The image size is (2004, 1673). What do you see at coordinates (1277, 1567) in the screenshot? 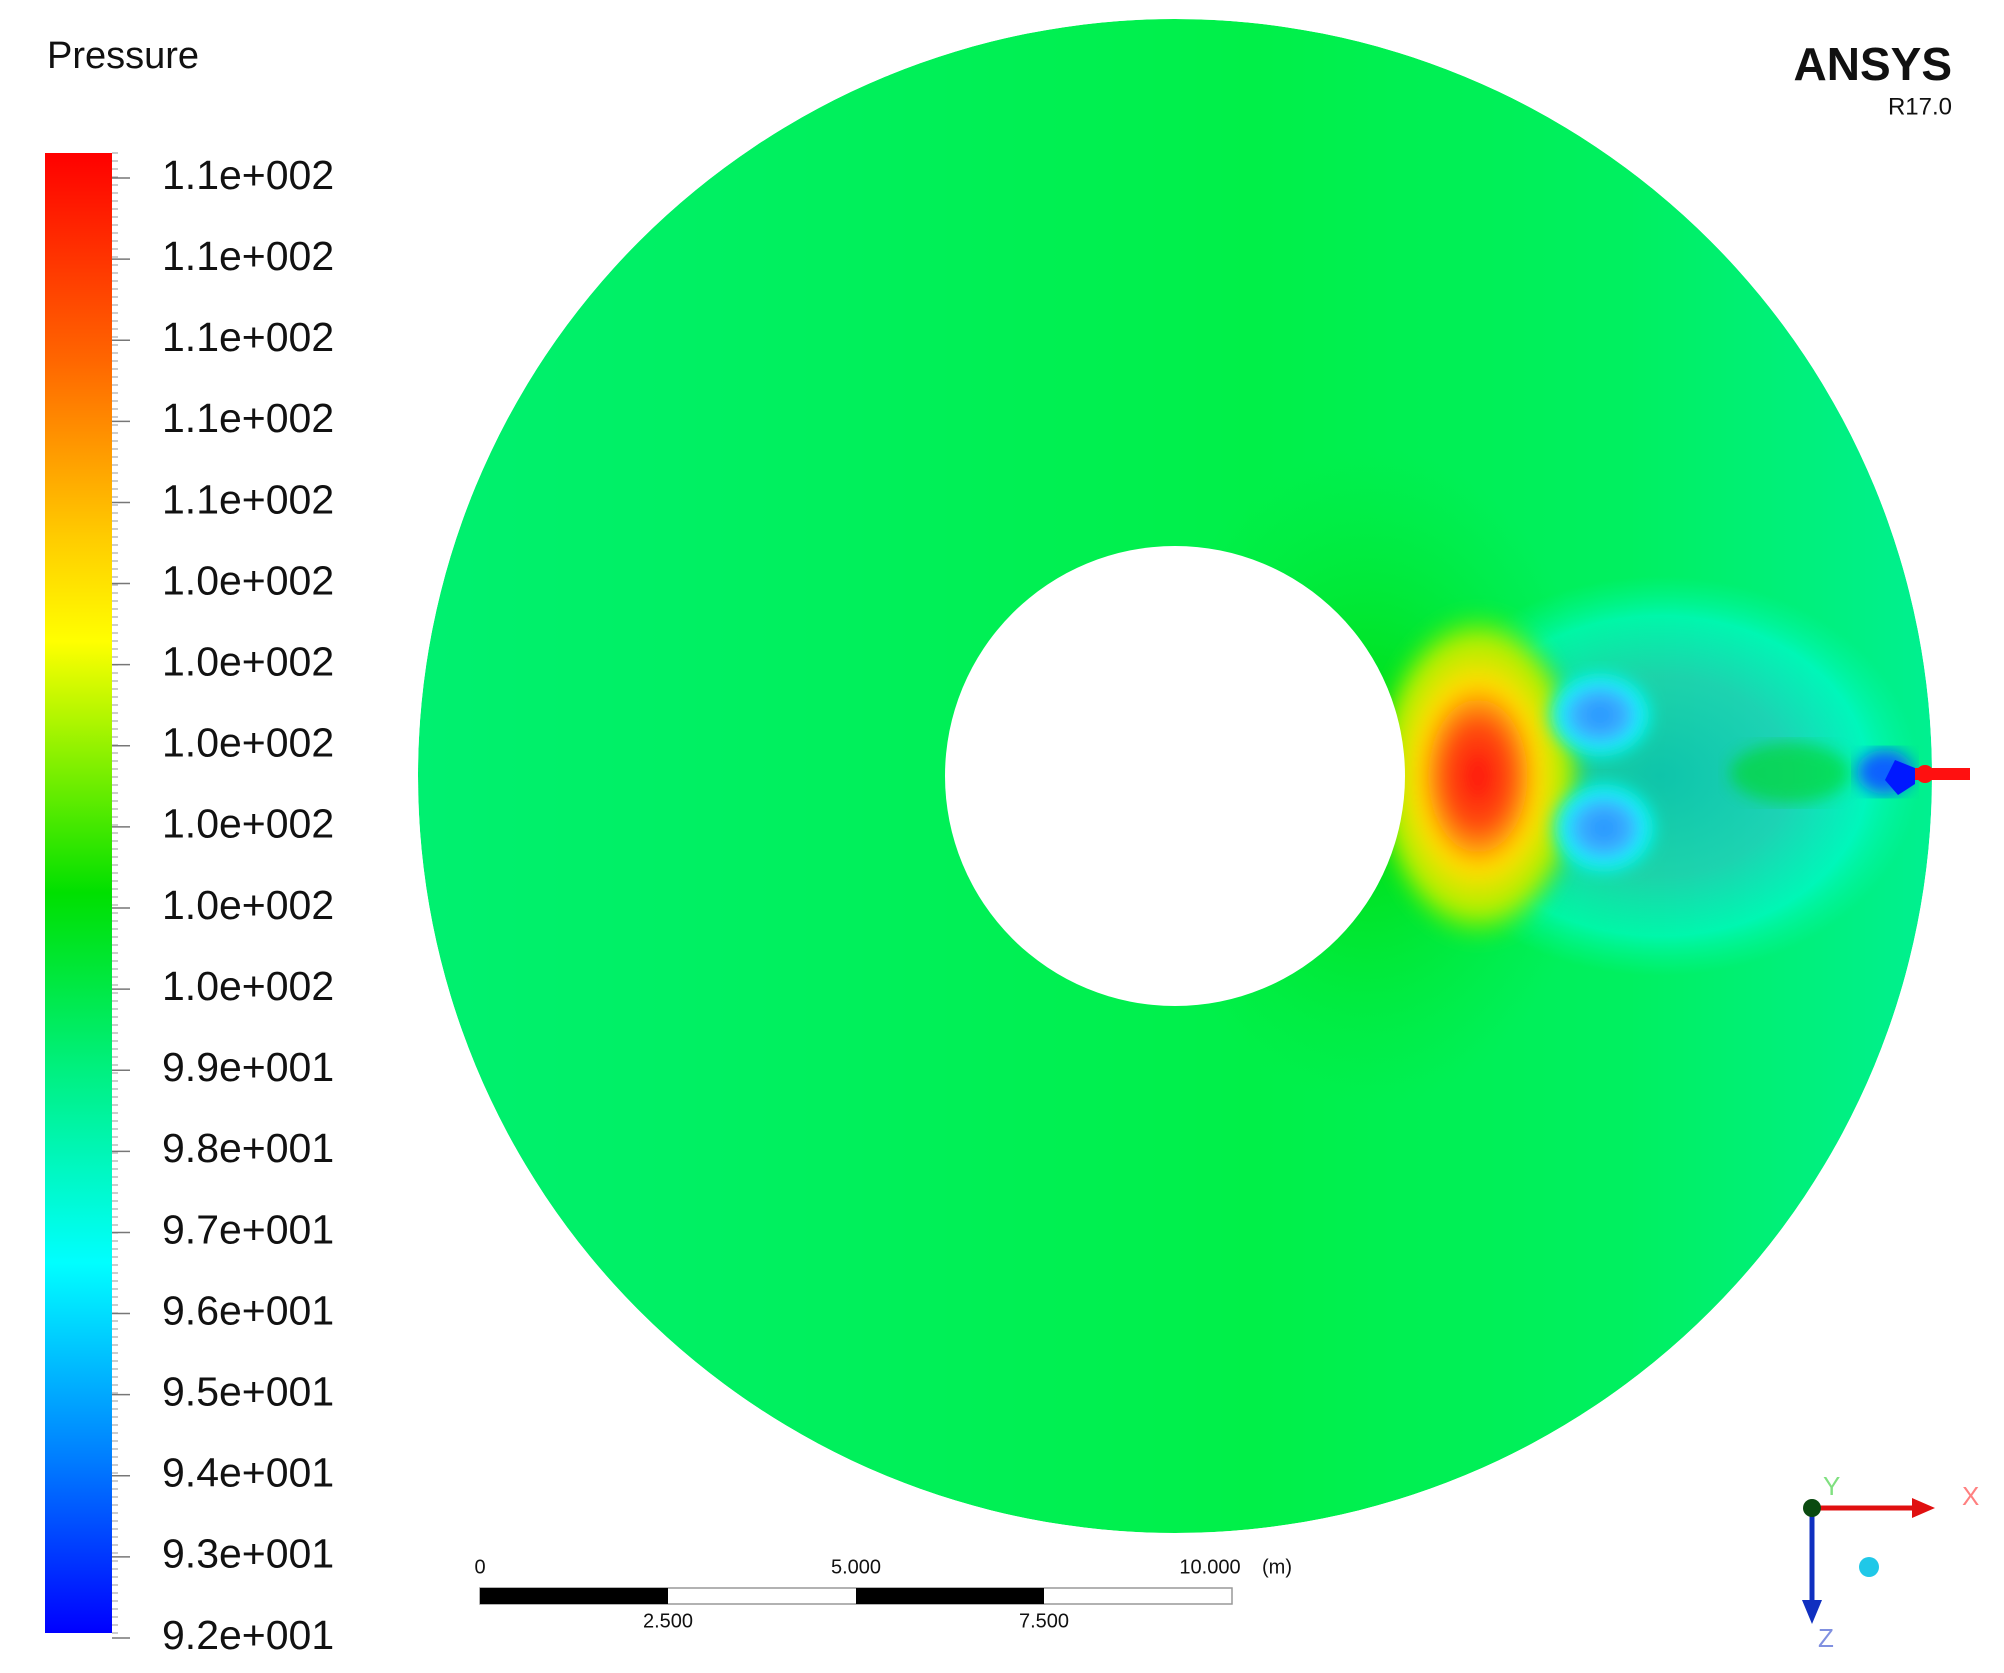
I see `scale-unit: (m)` at bounding box center [1277, 1567].